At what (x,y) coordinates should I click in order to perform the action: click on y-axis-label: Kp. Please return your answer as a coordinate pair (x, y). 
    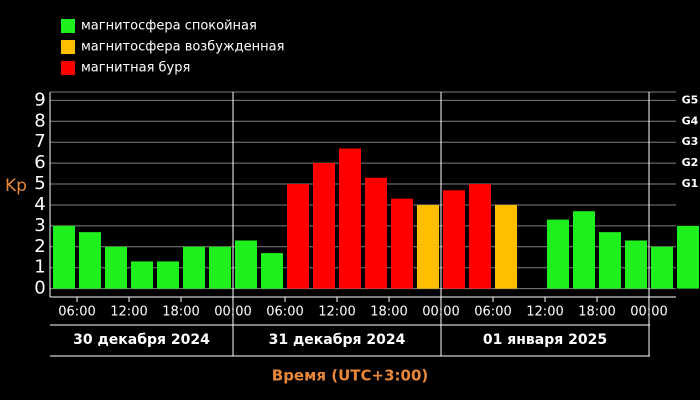
    Looking at the image, I should click on (16, 186).